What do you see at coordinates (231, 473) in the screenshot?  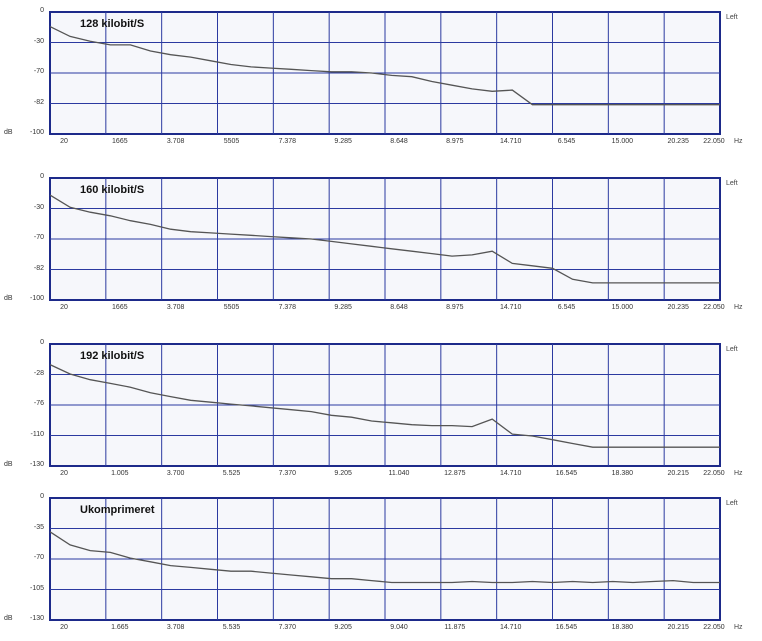 I see `x-tick-label: 5.525` at bounding box center [231, 473].